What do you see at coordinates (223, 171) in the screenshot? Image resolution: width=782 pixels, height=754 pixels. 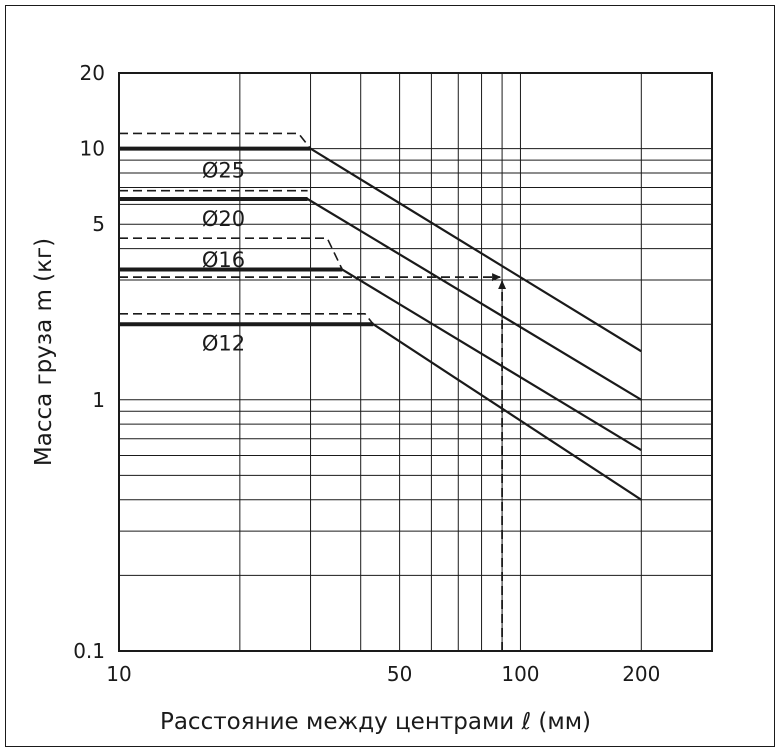 I see `series-label-d25: Ø25` at bounding box center [223, 171].